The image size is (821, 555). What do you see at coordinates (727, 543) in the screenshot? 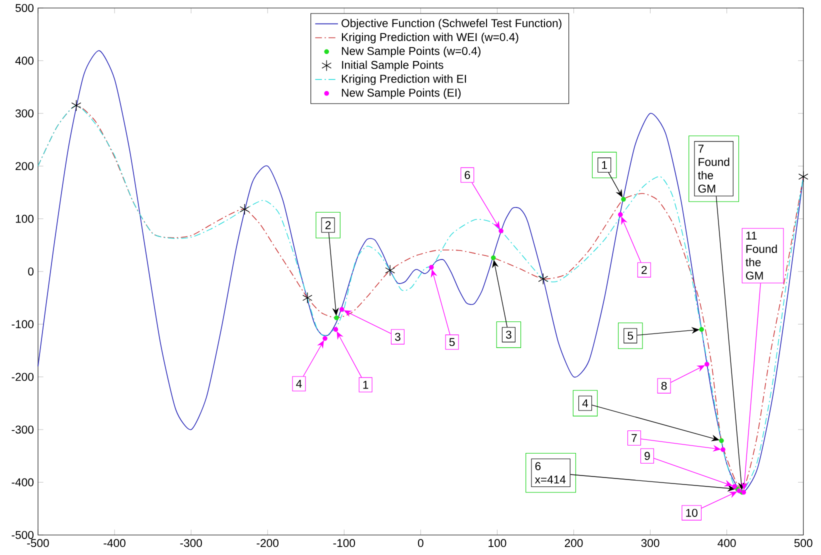
I see `x-tick-label: 400` at bounding box center [727, 543].